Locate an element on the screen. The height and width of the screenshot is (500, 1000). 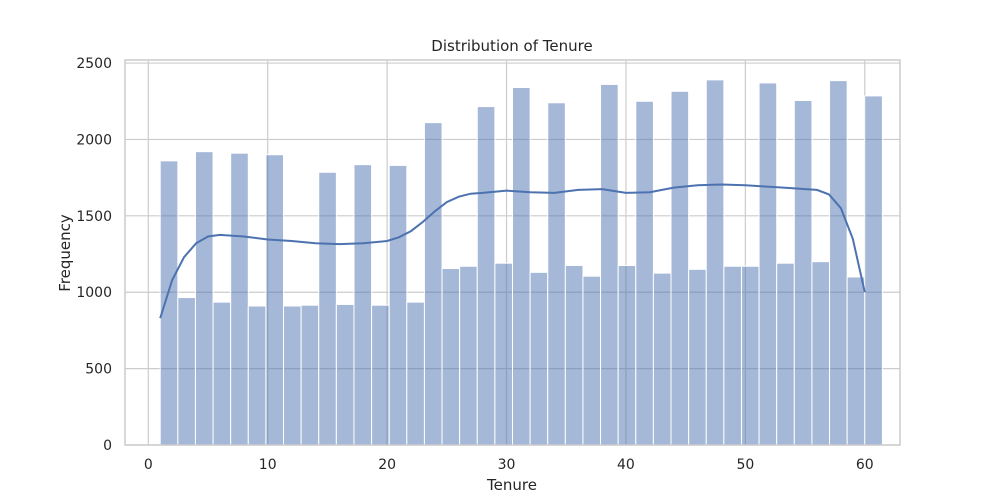
x-tick-label-4: 40 is located at coordinates (626, 465).